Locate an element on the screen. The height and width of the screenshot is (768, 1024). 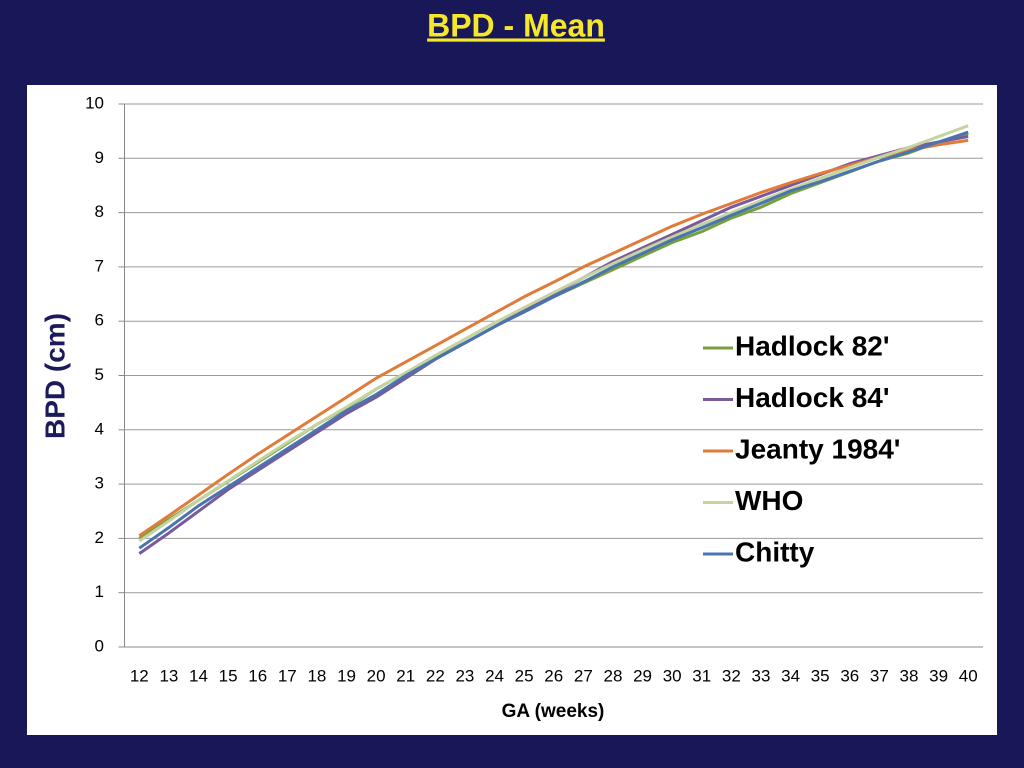
x-tick-label: 31 is located at coordinates (701, 675).